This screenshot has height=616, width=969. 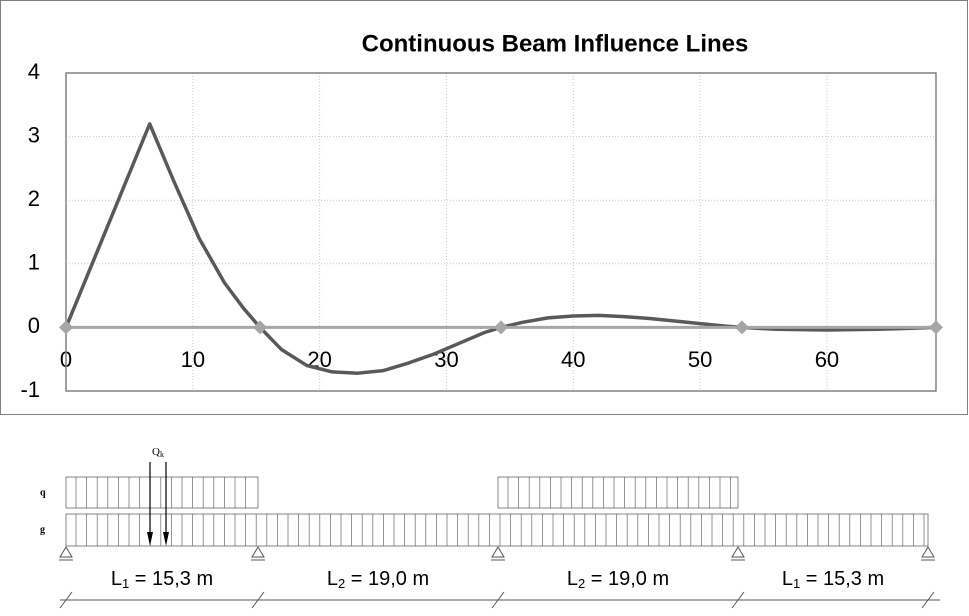 What do you see at coordinates (43, 492) in the screenshot?
I see `load-q-label: q` at bounding box center [43, 492].